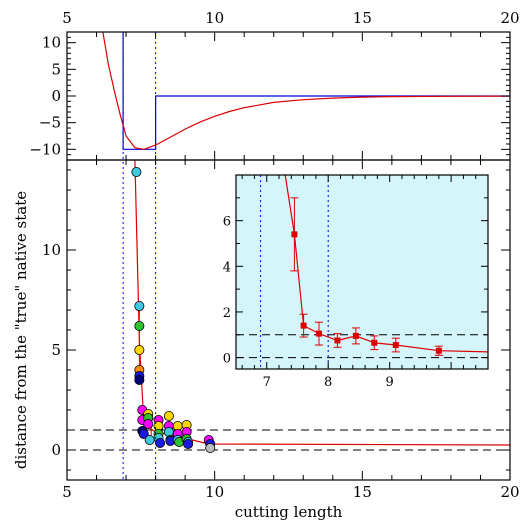  I want to click on inset-ytick-label: 6, so click(227, 222).